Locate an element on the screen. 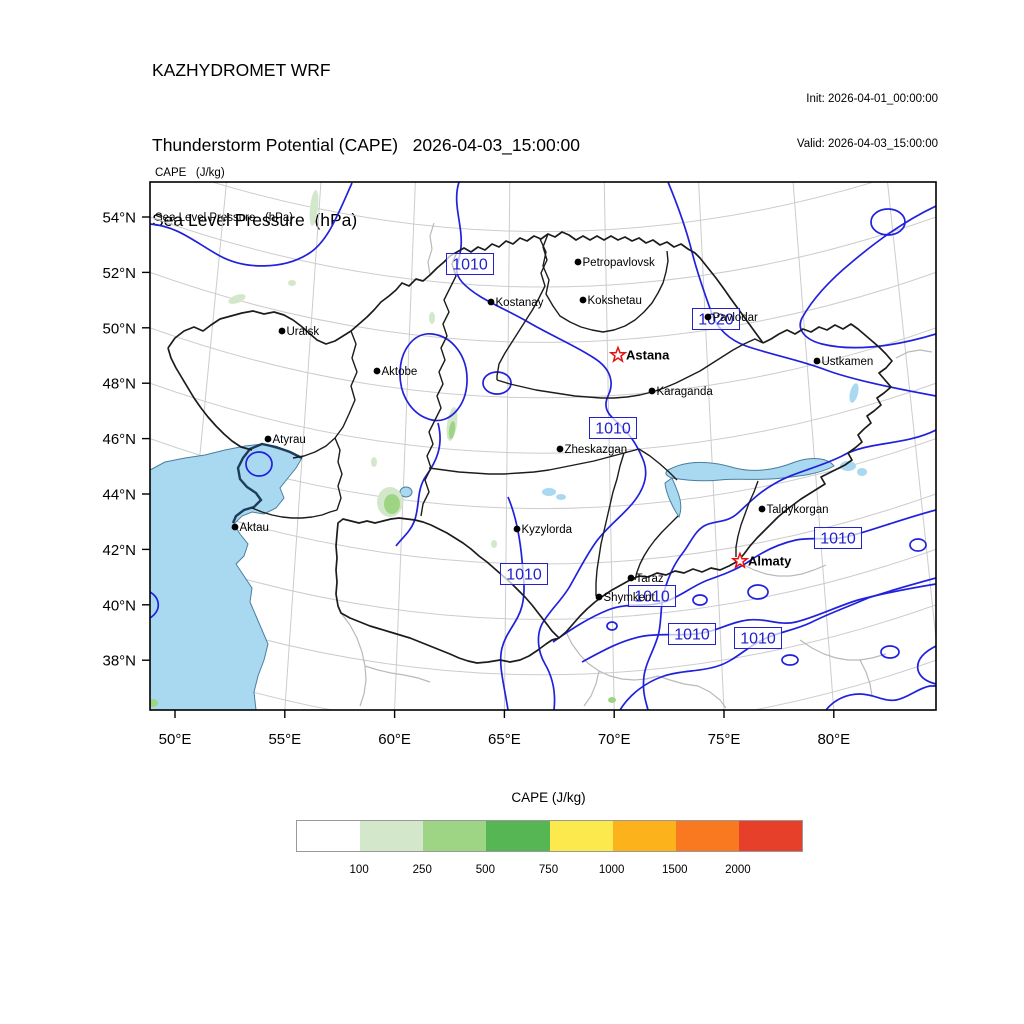 The image size is (1024, 1024). lake-balkhash-arm is located at coordinates (673, 498).